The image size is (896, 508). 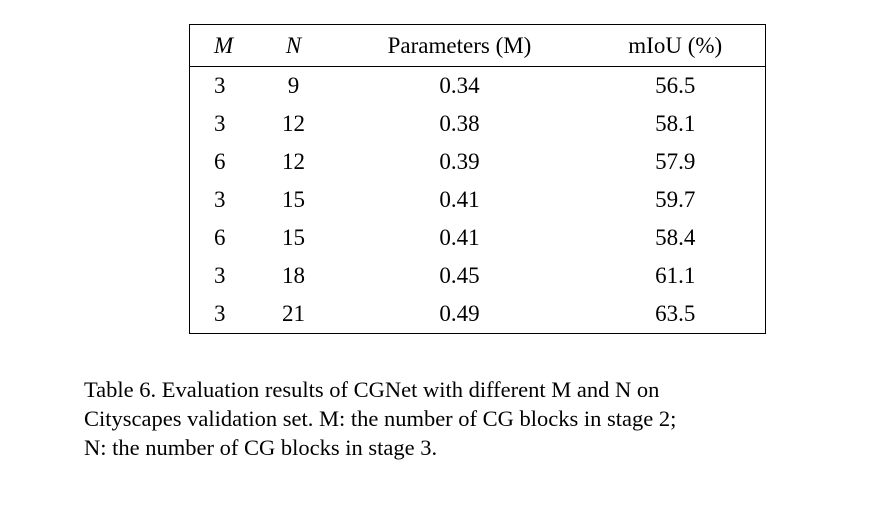 I want to click on table-cell: 9, so click(x=293, y=85).